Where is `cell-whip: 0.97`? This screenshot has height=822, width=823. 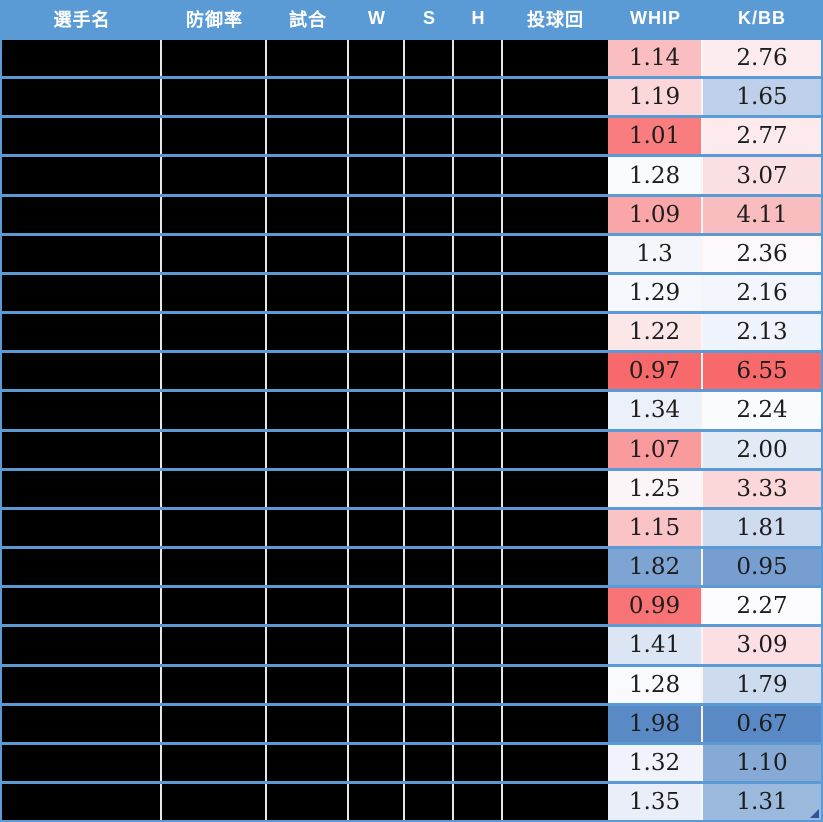 cell-whip: 0.97 is located at coordinates (655, 371).